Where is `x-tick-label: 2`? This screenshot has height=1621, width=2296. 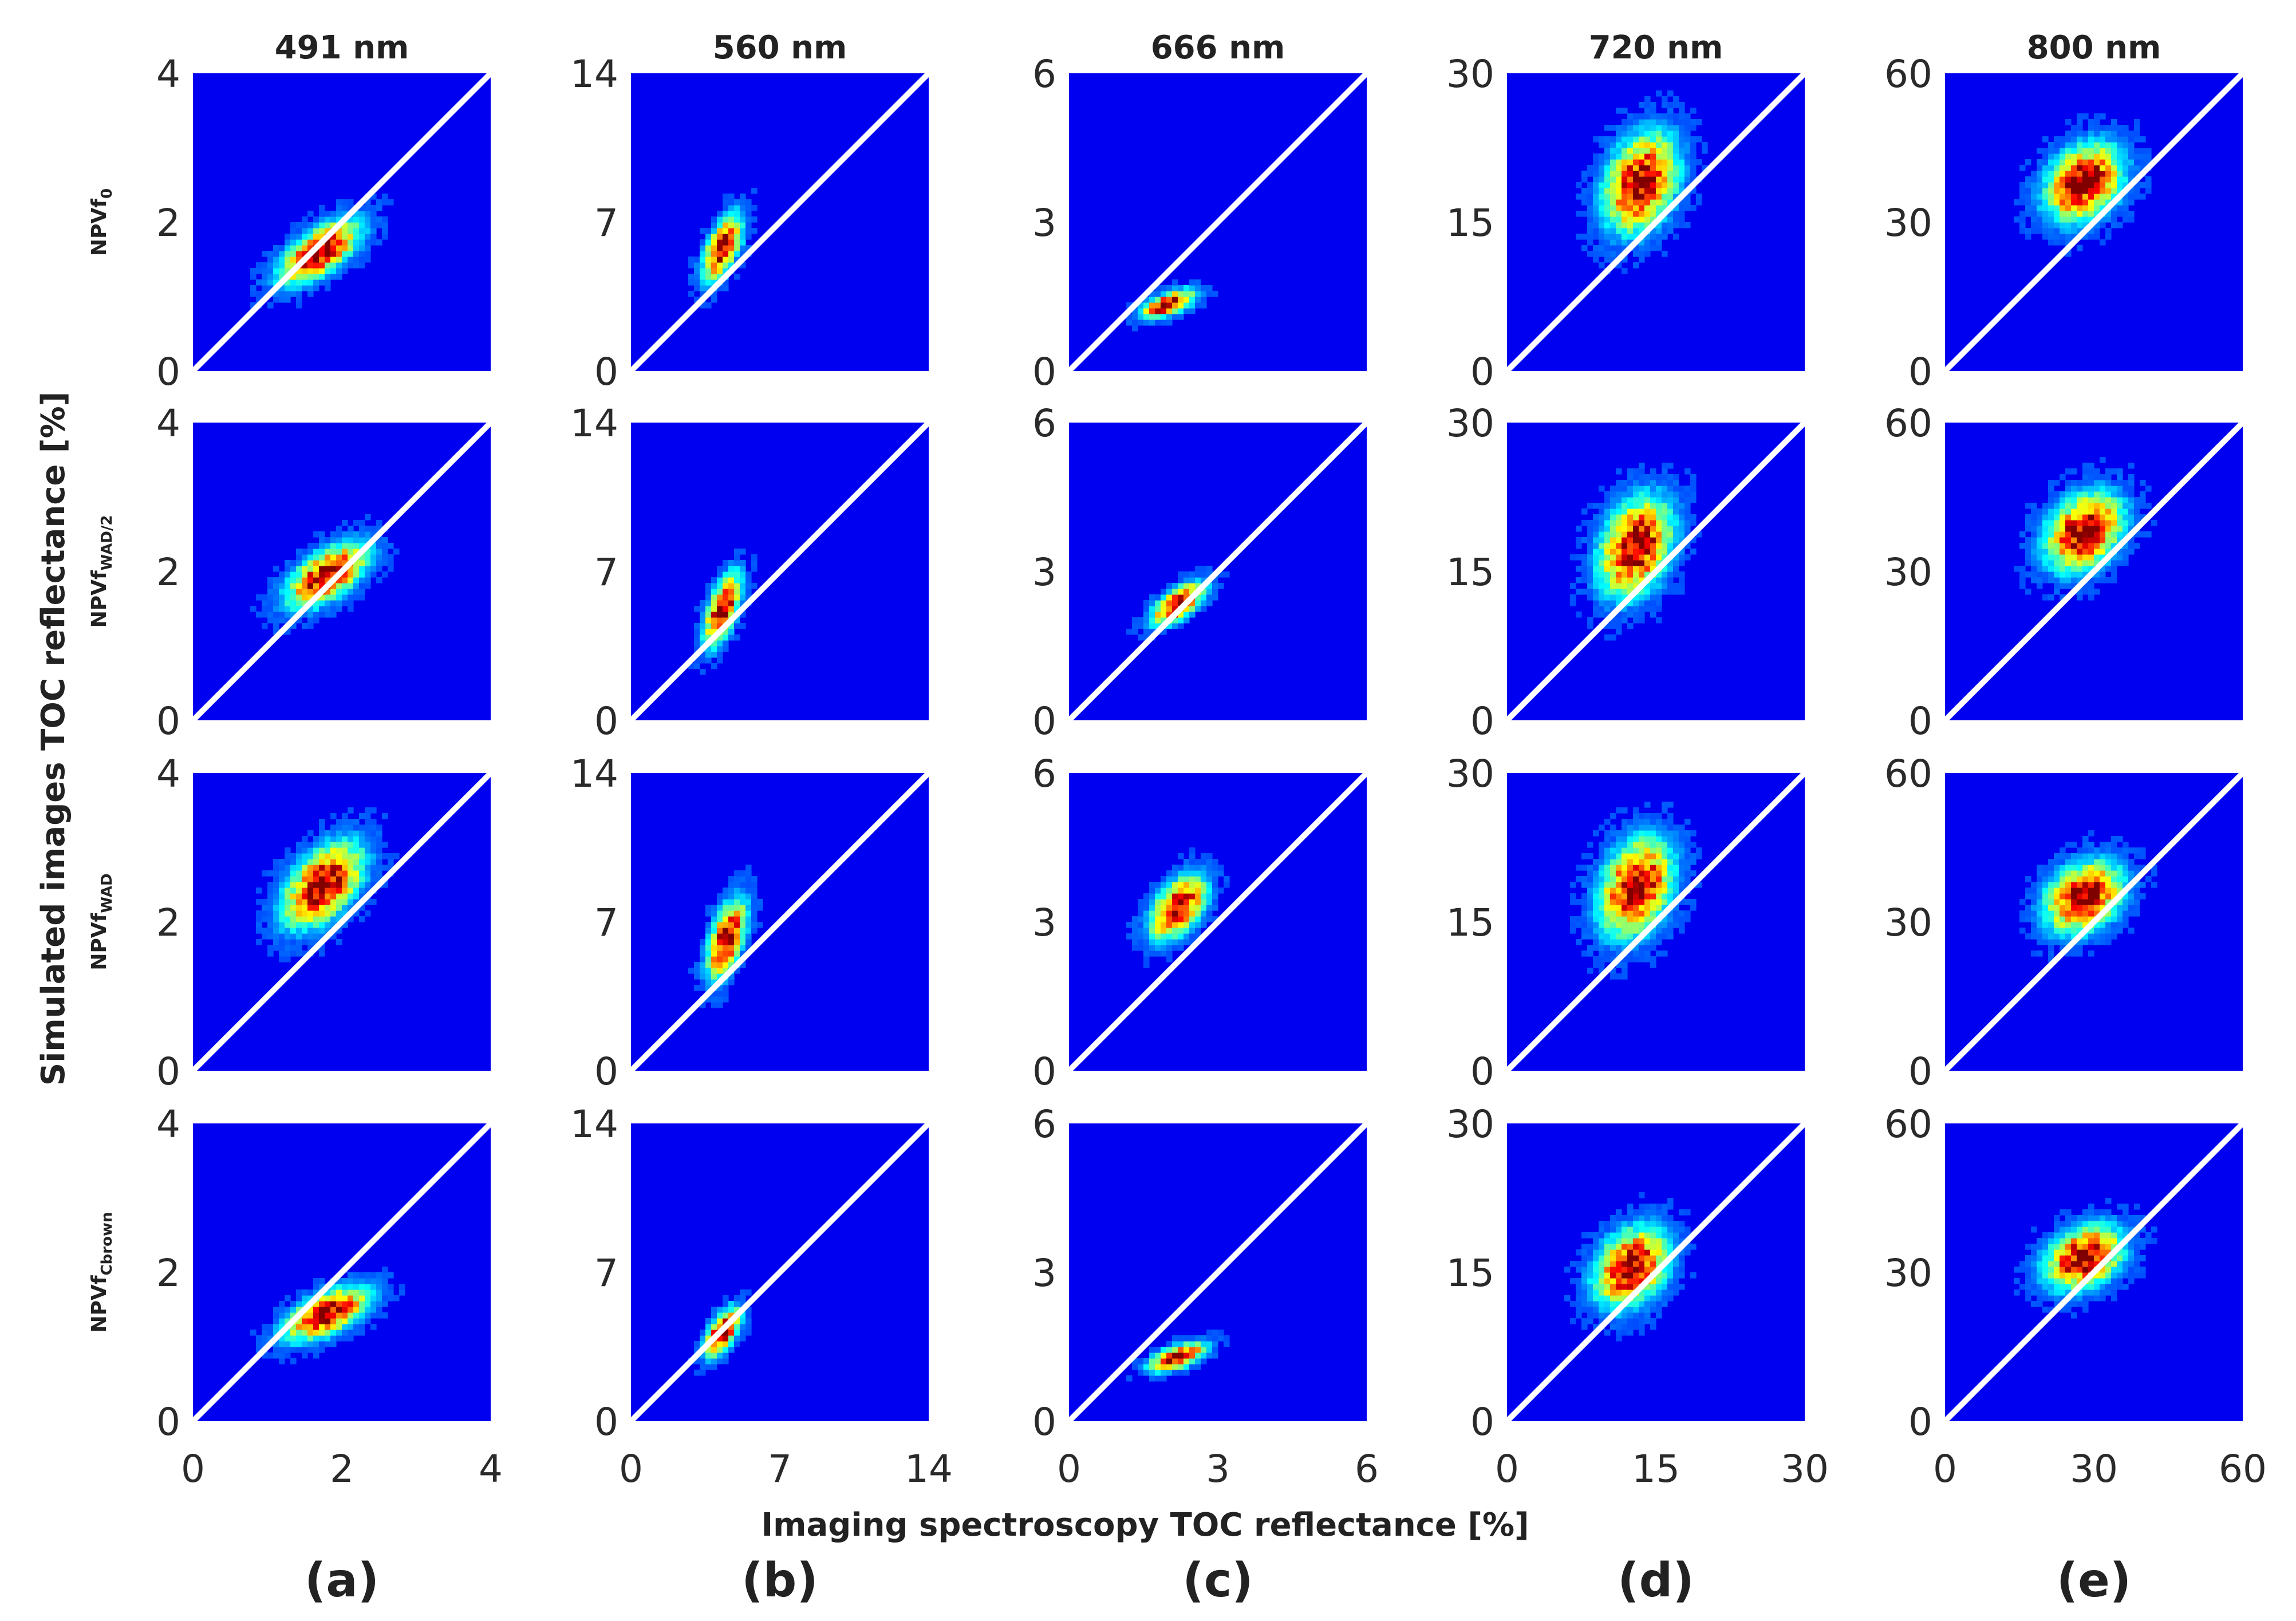
x-tick-label: 2 is located at coordinates (342, 1469).